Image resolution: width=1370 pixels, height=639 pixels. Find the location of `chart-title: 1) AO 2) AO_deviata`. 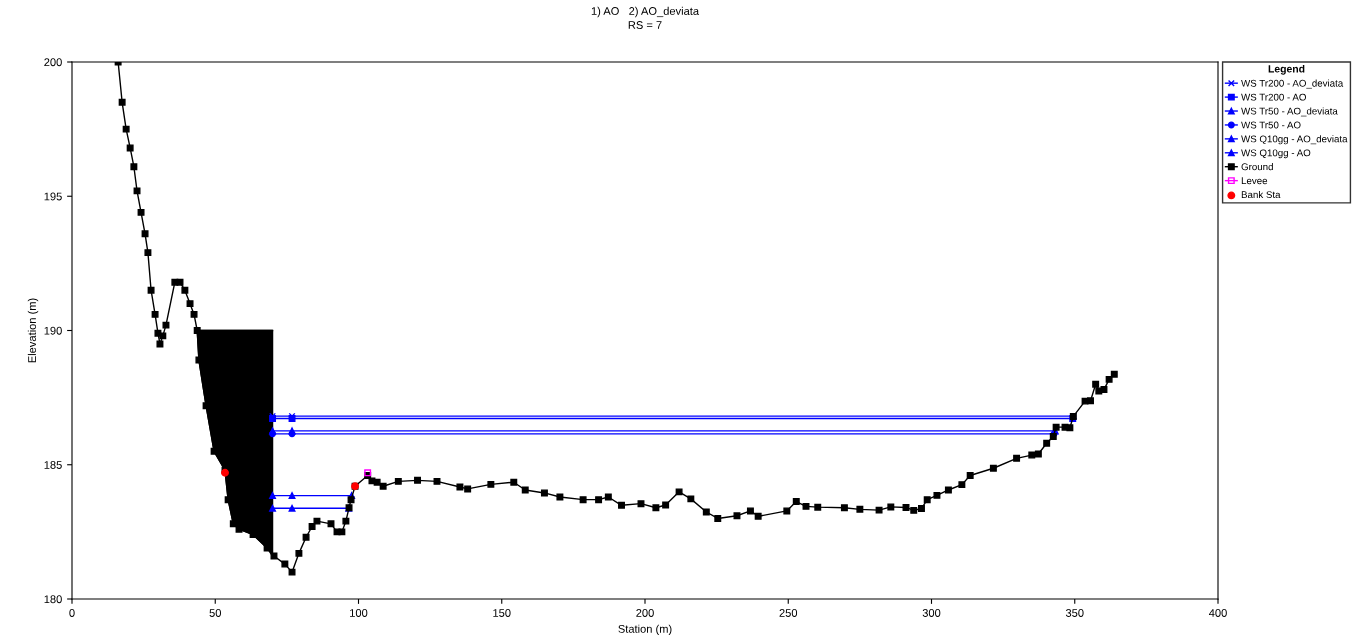

chart-title: 1) AO 2) AO_deviata is located at coordinates (645, 12).